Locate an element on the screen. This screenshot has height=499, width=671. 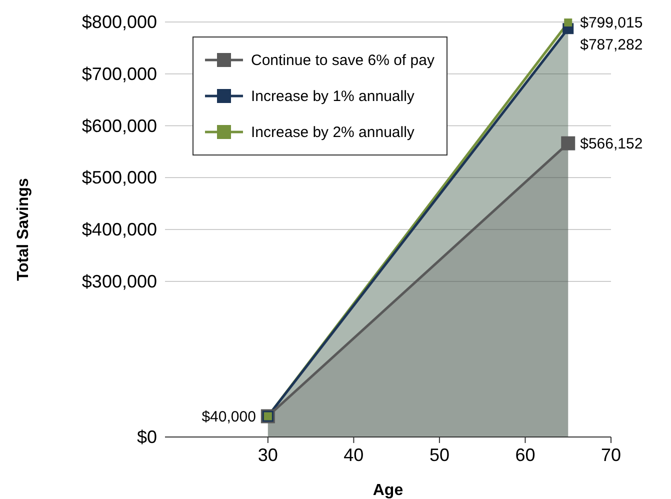
x-tick-label: 70 is located at coordinates (611, 455).